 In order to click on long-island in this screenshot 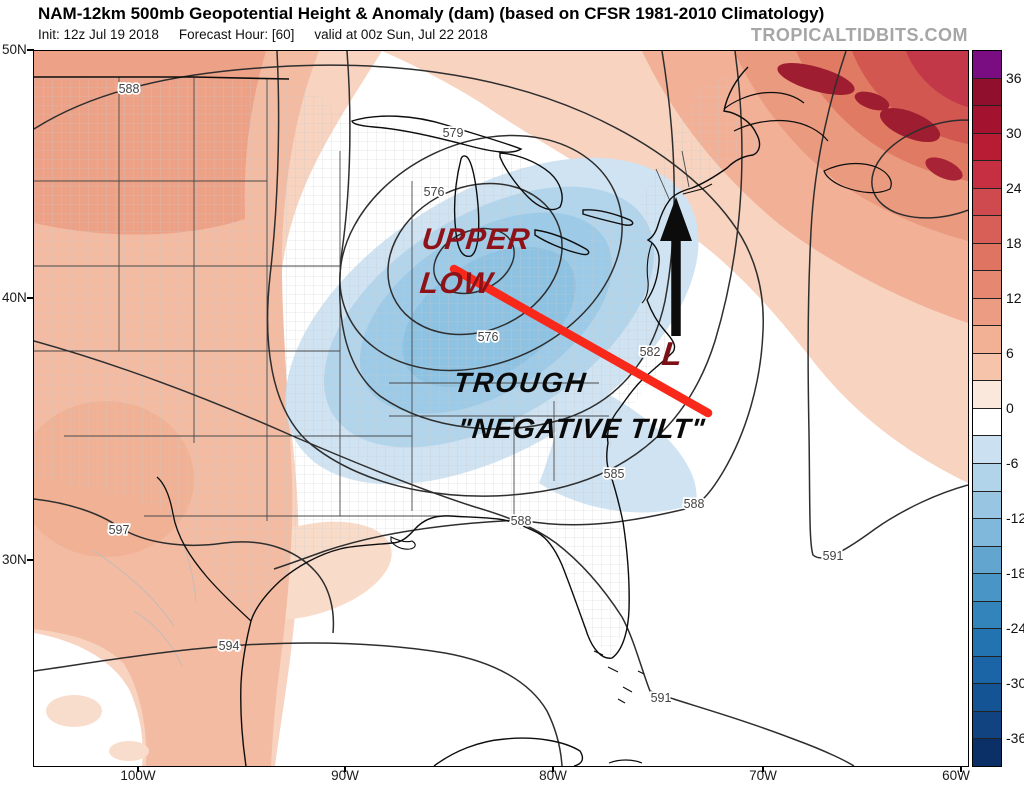, I will do `click(697, 189)`.